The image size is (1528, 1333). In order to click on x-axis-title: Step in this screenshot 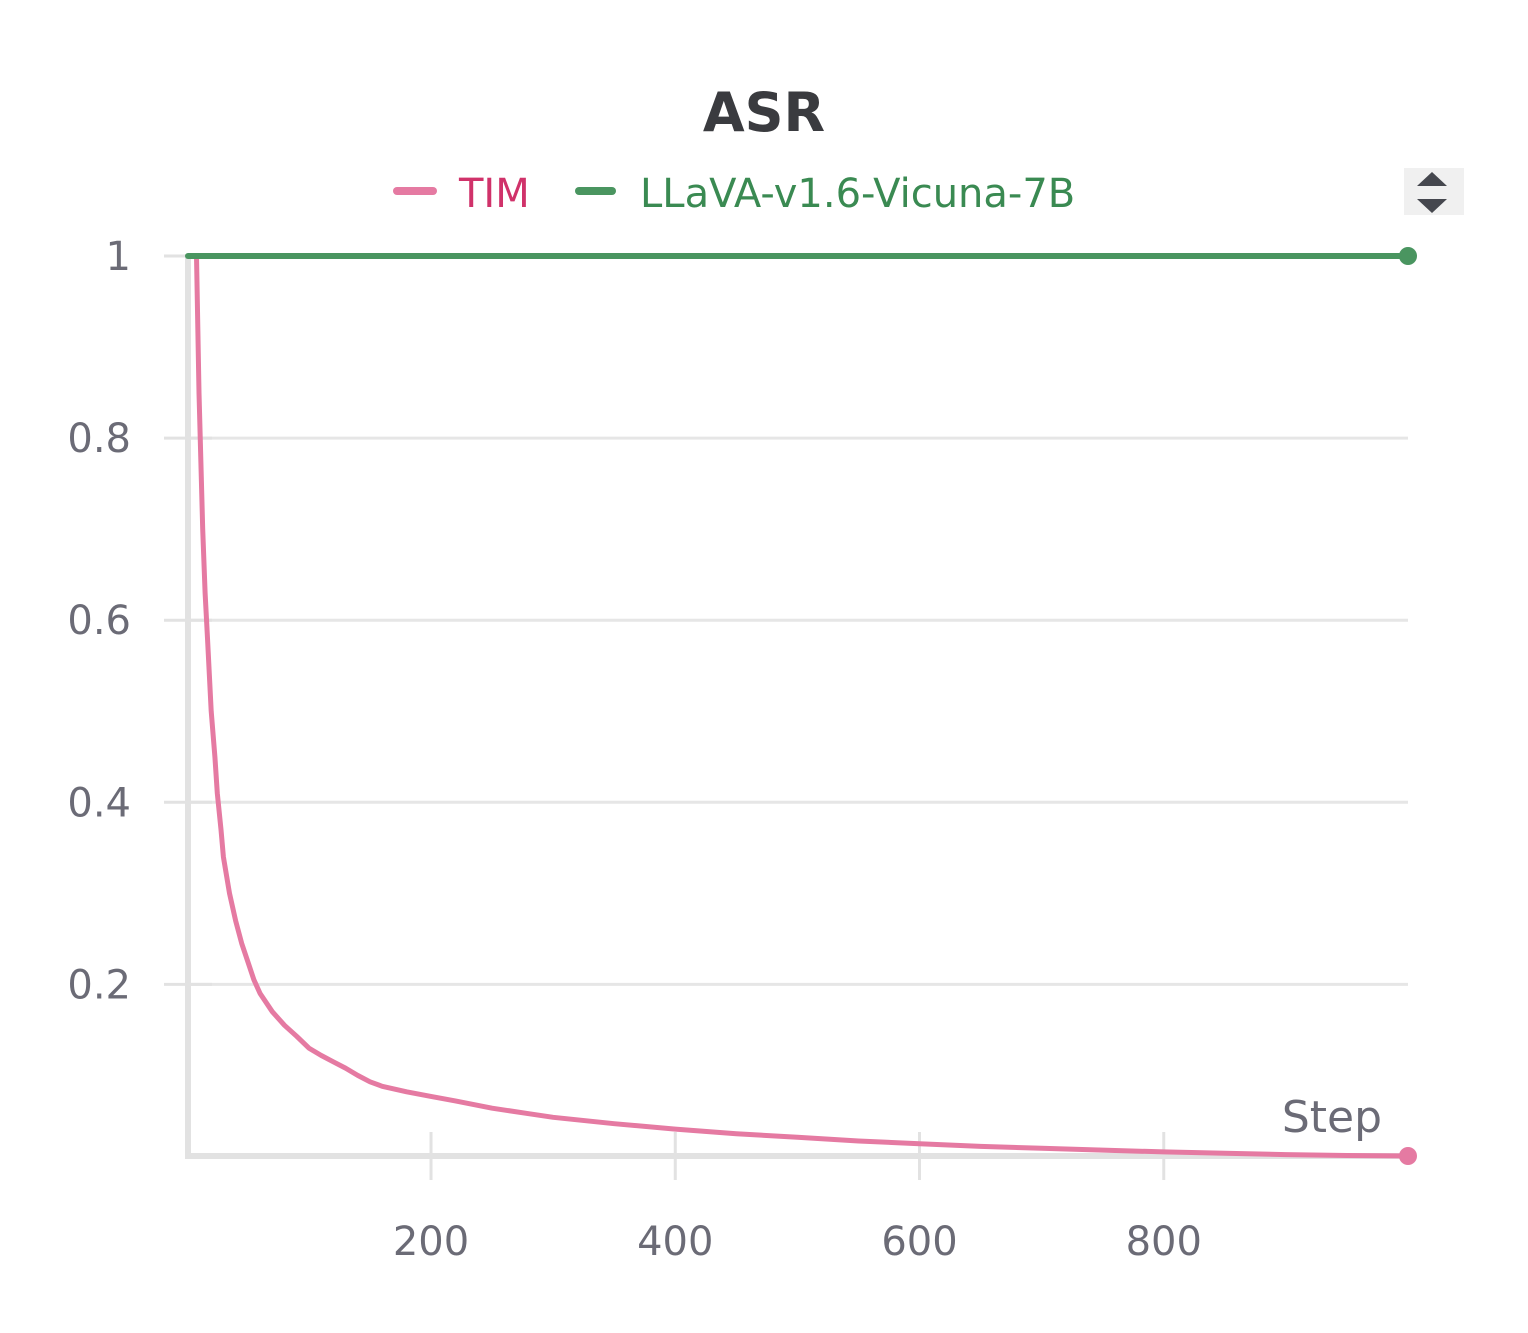, I will do `click(1332, 1117)`.